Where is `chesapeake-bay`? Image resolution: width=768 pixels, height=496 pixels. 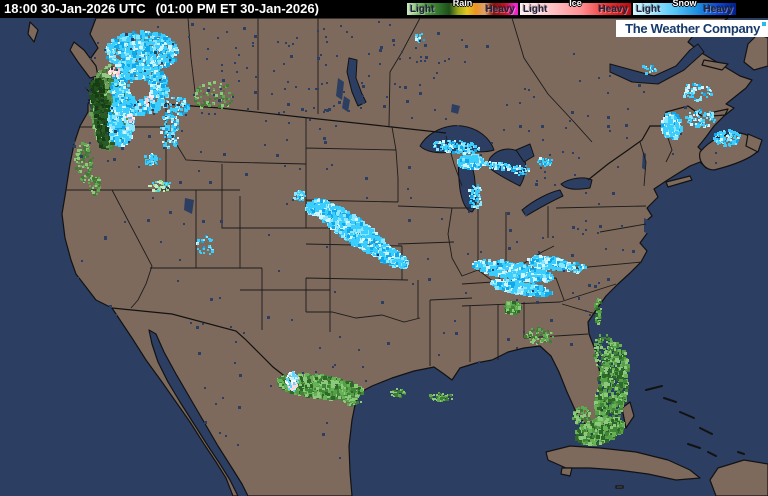 chesapeake-bay is located at coordinates (646, 226).